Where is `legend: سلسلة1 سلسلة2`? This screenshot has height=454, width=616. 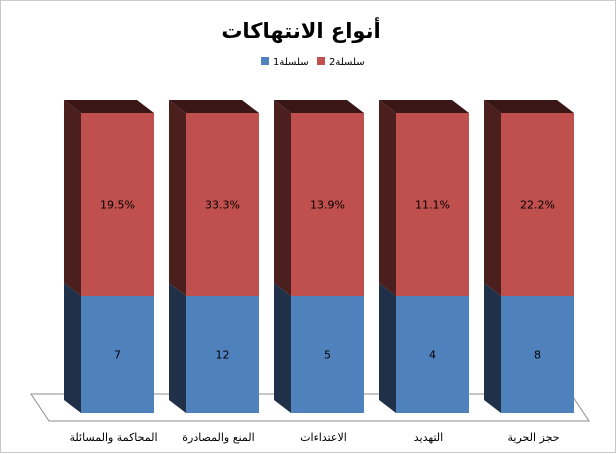
legend: سلسلة1 سلسلة2 is located at coordinates (313, 62).